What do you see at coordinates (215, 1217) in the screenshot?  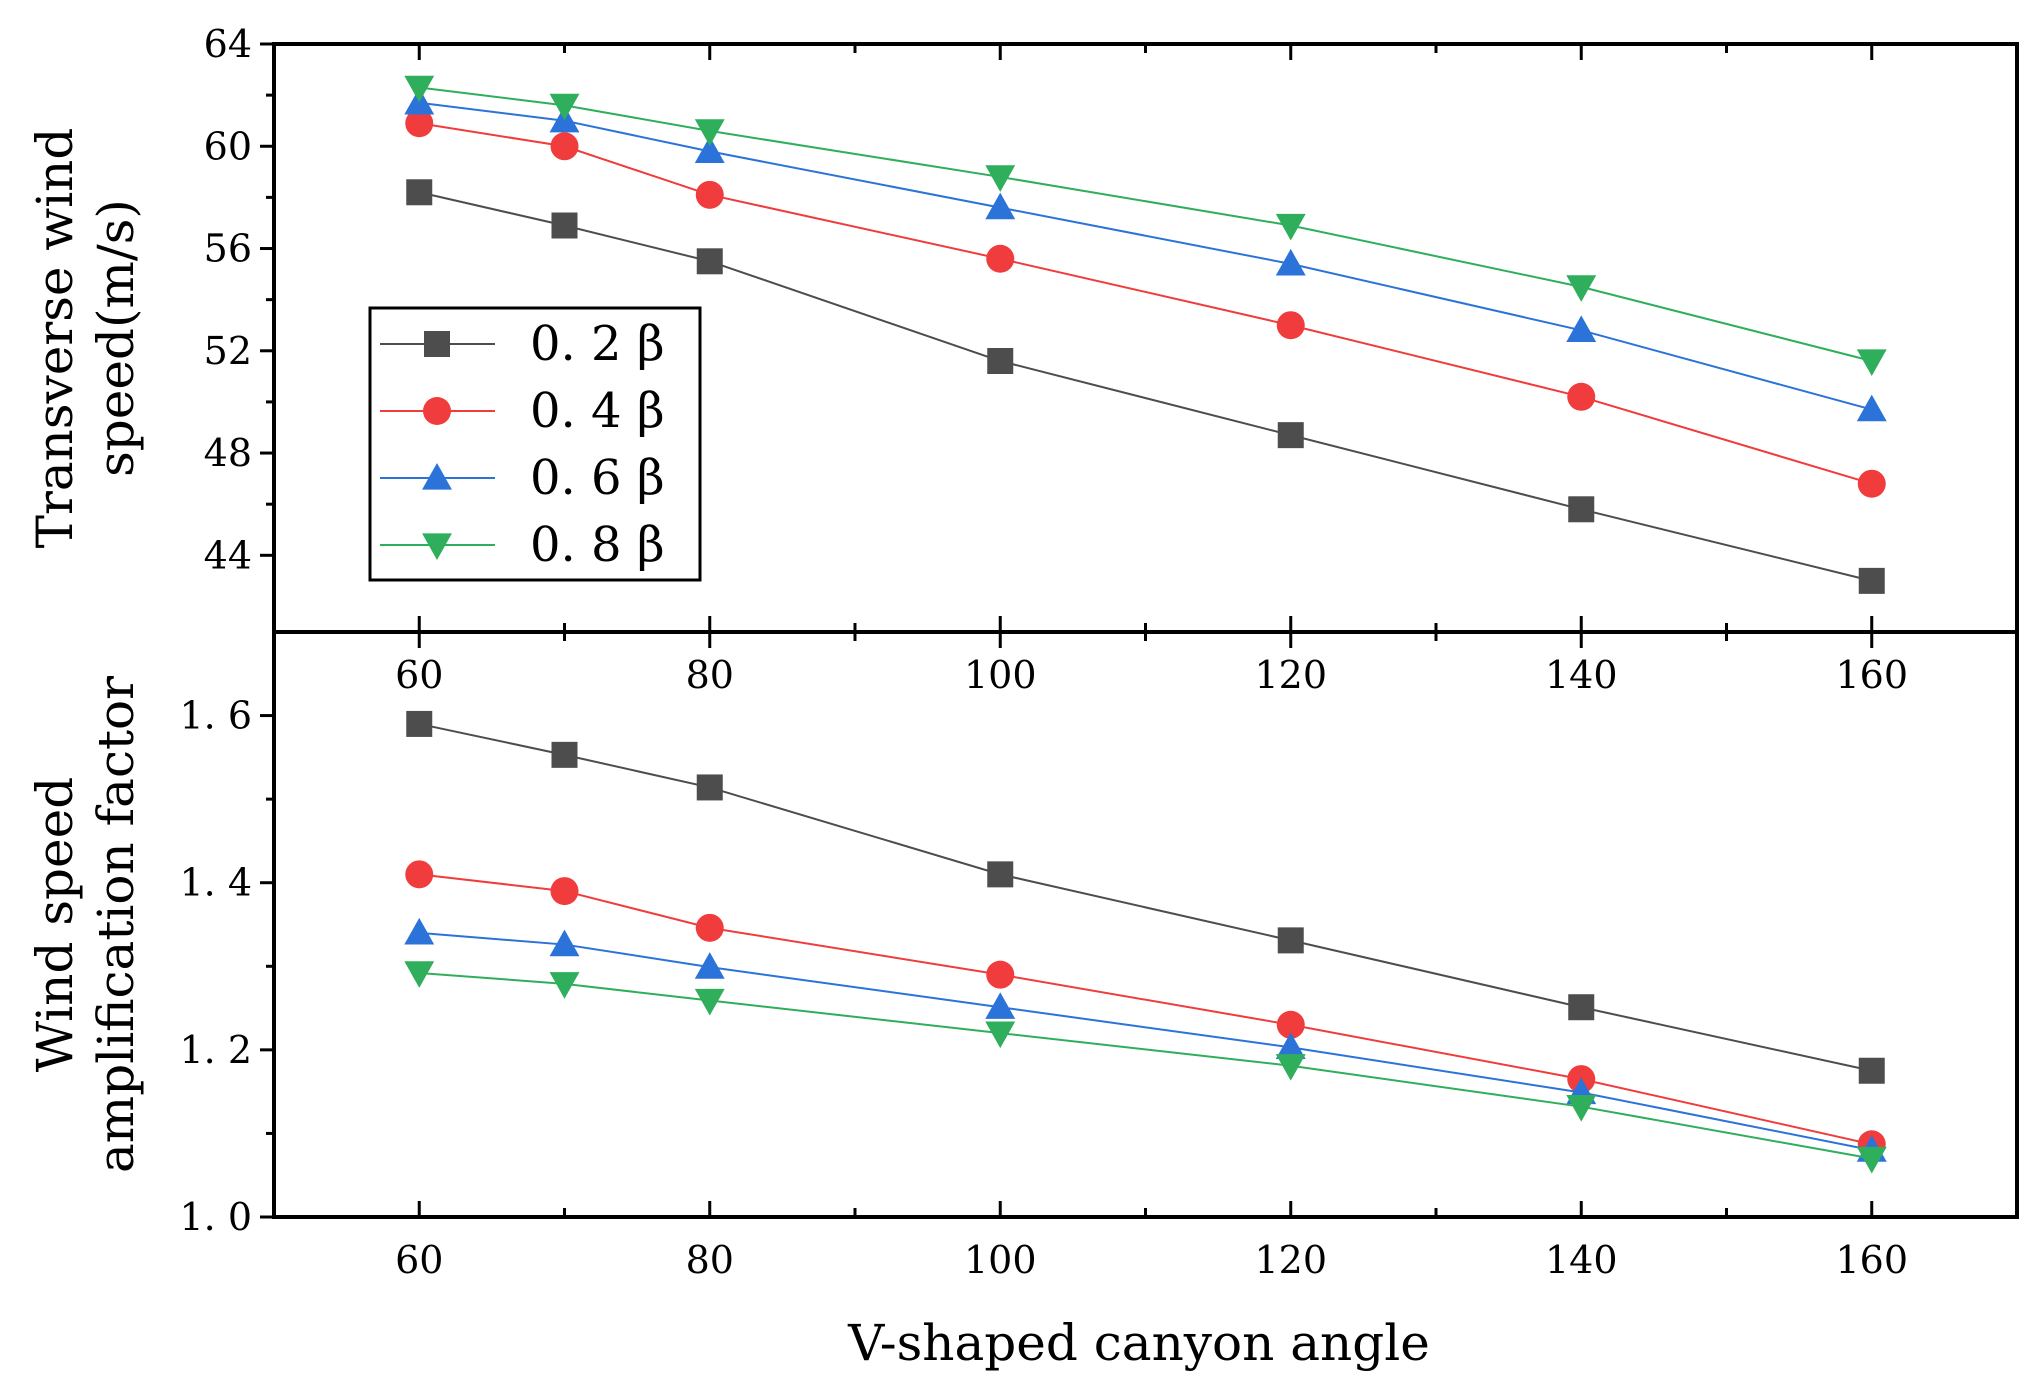 I see `y-tick-label: 1. 0` at bounding box center [215, 1217].